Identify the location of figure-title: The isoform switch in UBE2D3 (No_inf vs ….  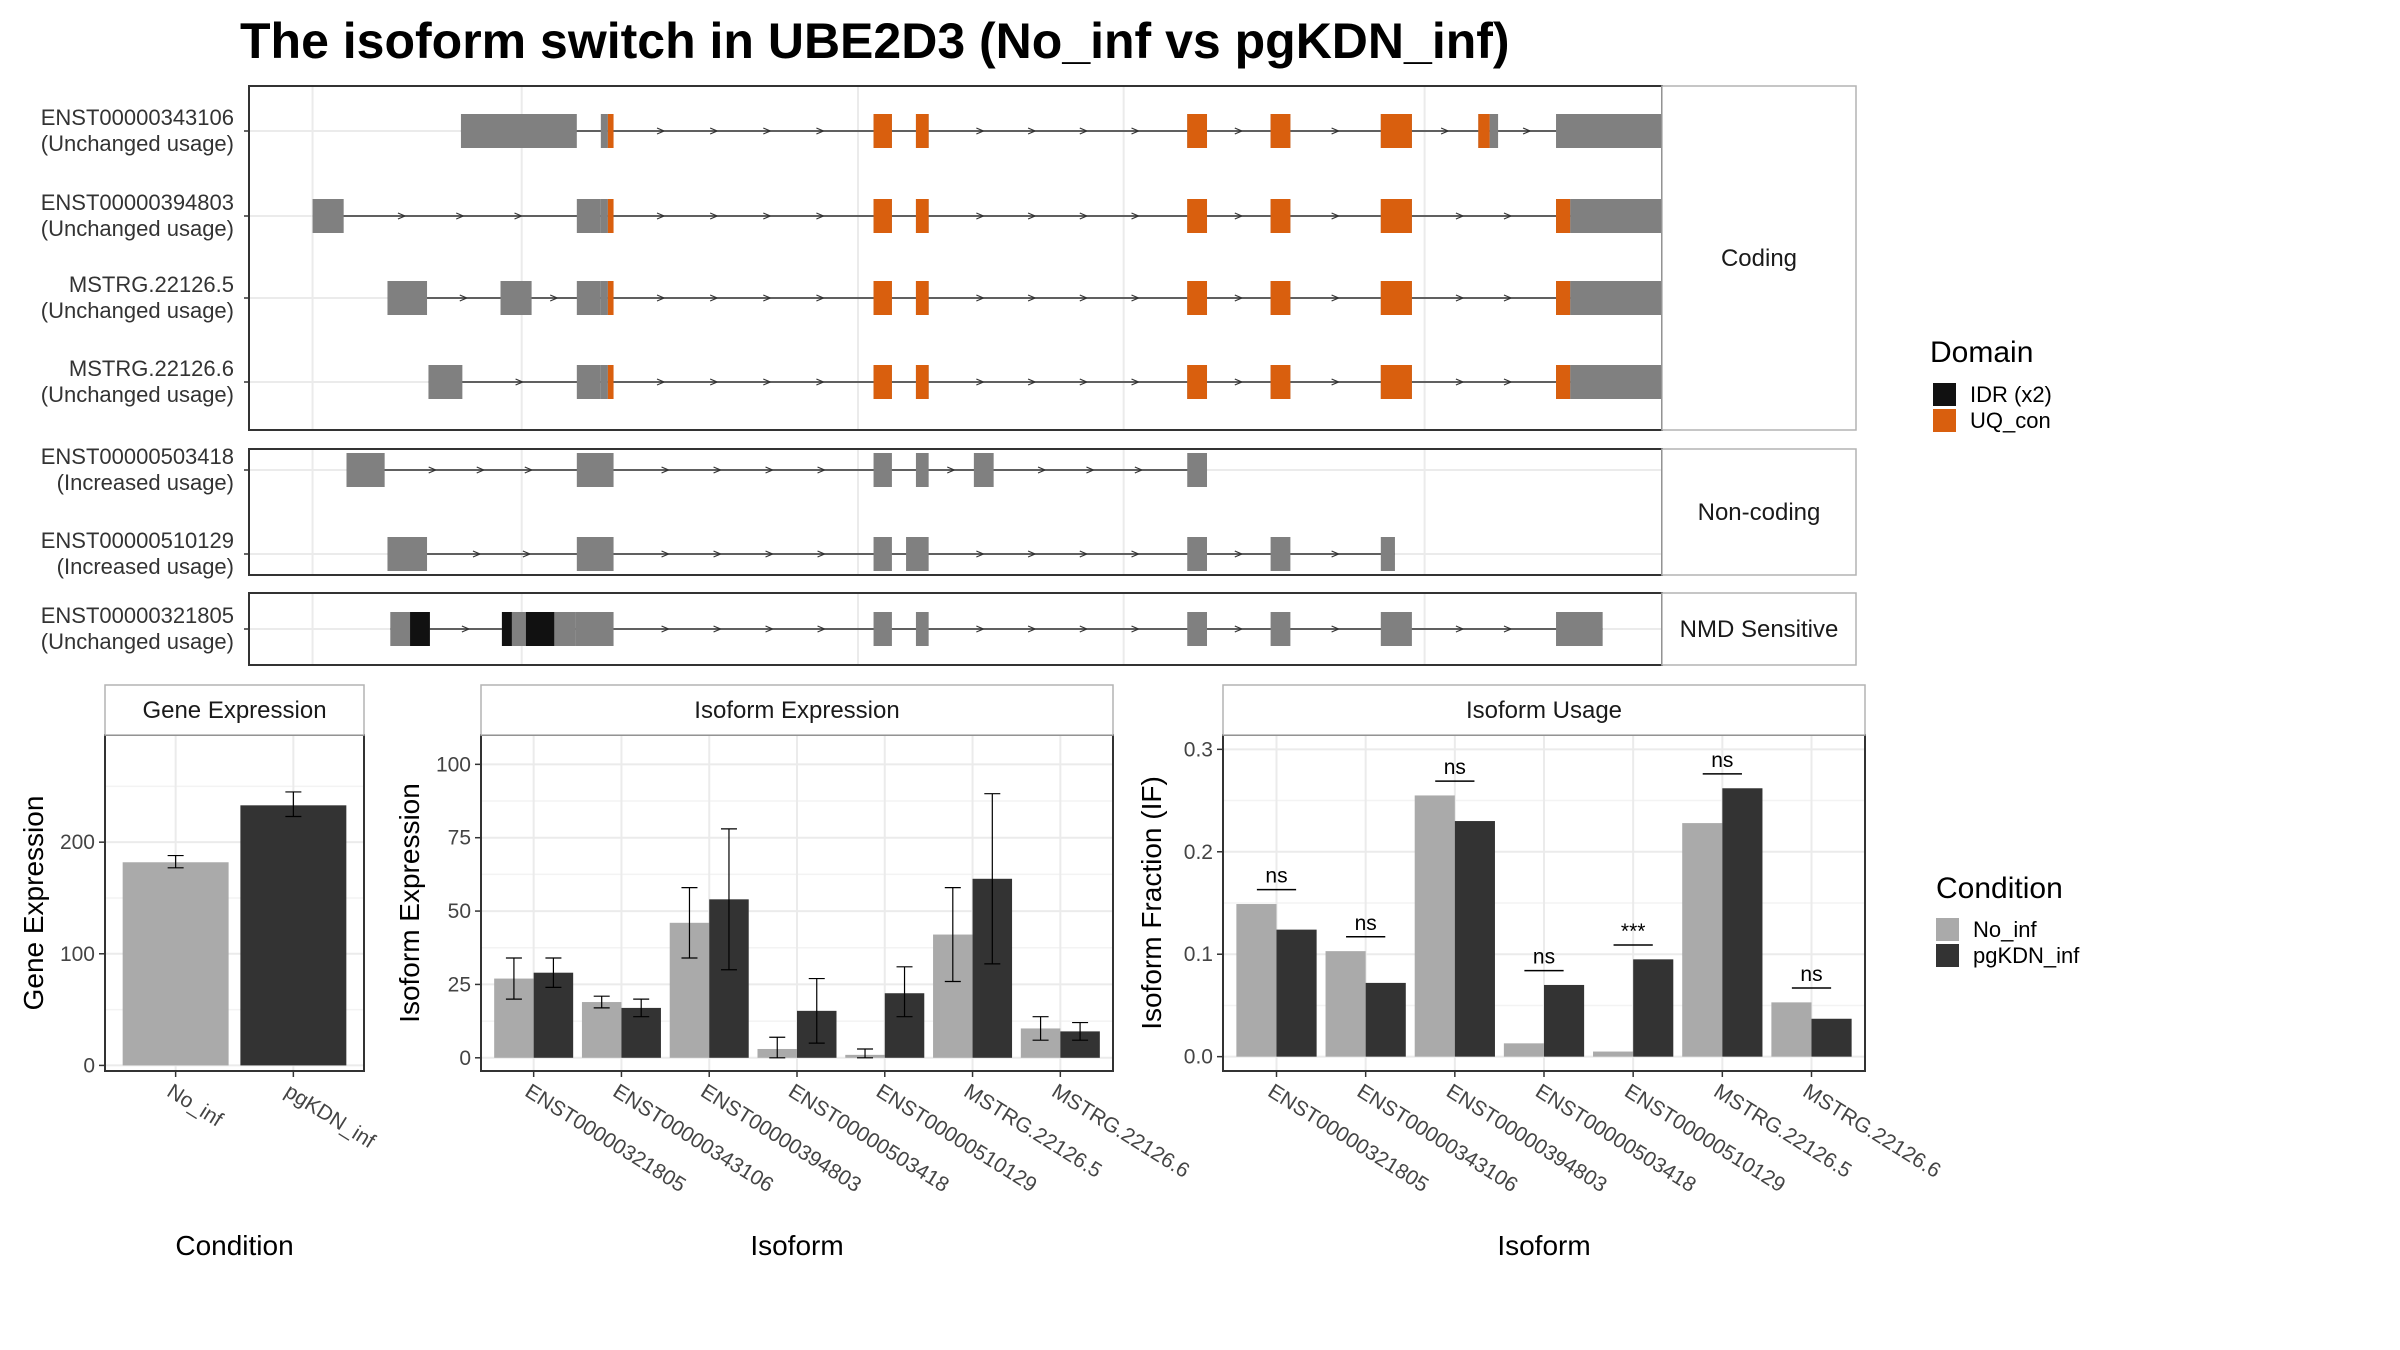
(875, 41).